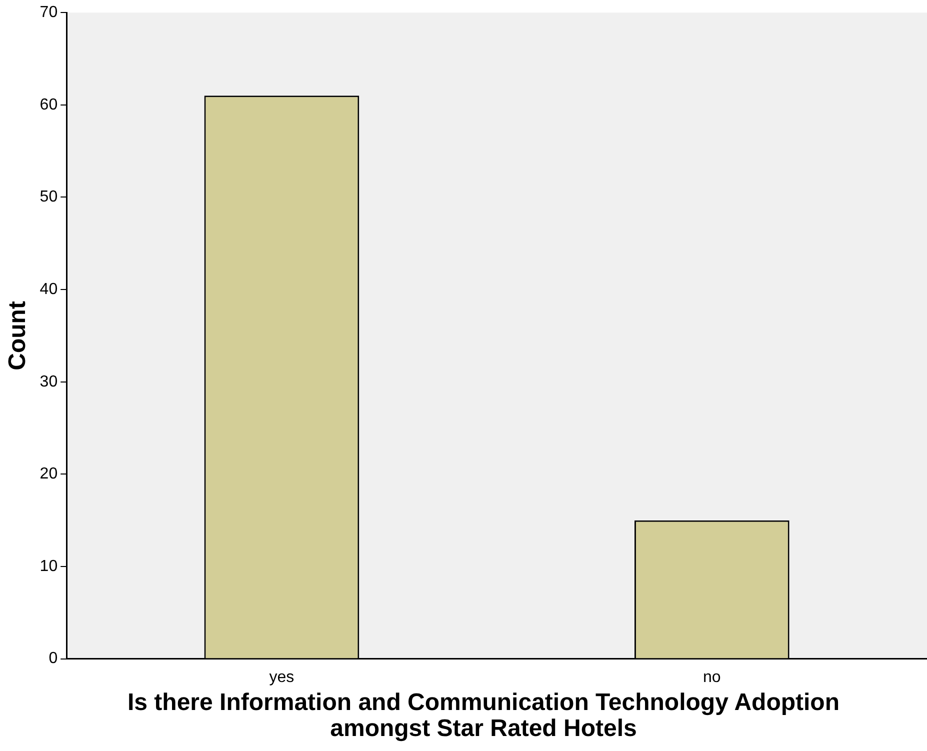  Describe the element at coordinates (49, 197) in the screenshot. I see `y-tick-label: 50` at that location.